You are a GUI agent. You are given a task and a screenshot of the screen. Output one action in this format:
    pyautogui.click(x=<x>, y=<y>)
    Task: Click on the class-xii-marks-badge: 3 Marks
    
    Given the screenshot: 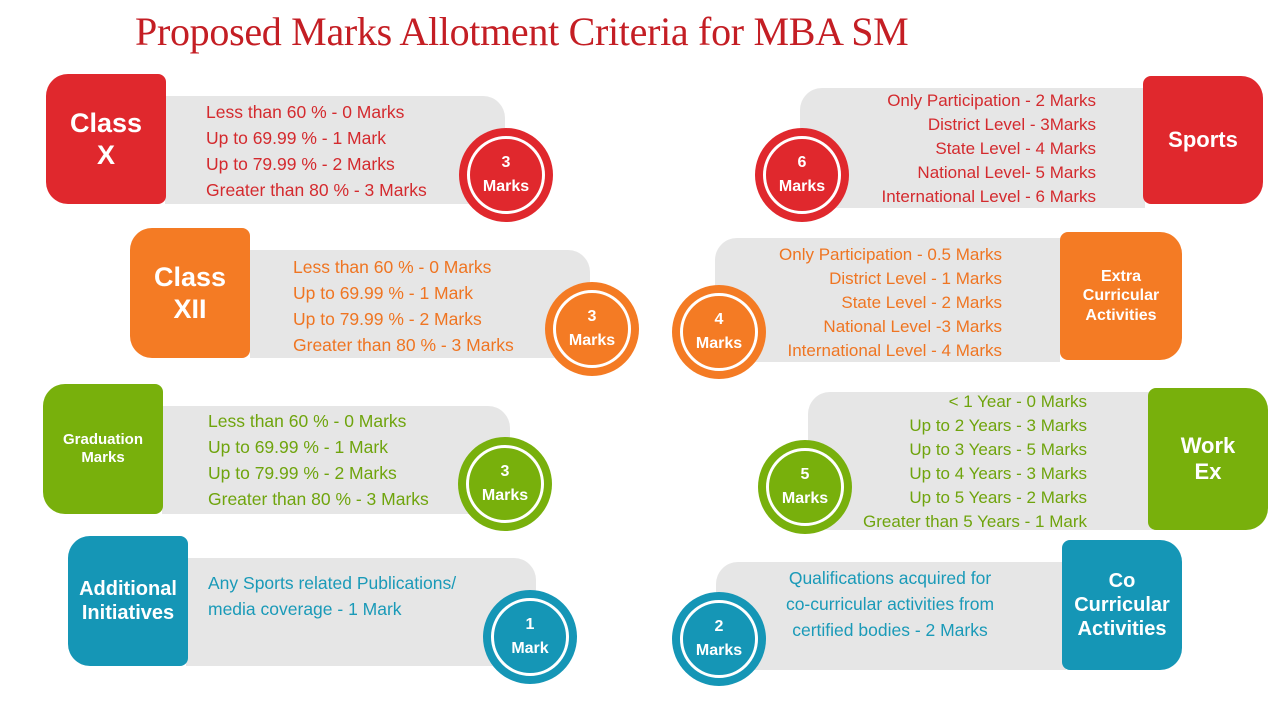 What is the action you would take?
    pyautogui.click(x=592, y=329)
    